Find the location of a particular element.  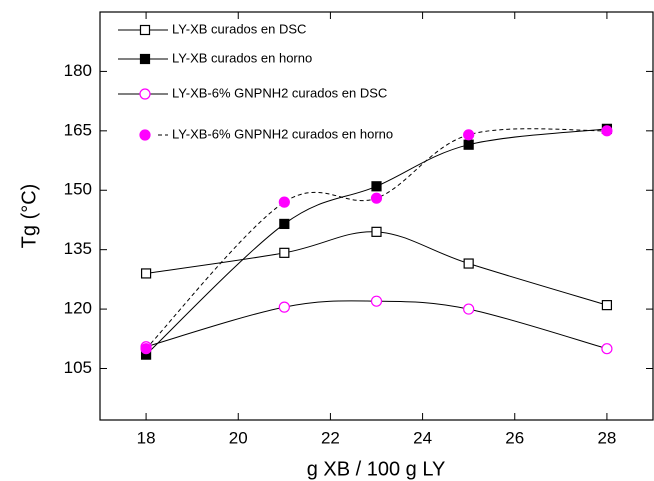

x-axis-label: g XB / 100 g LY is located at coordinates (376, 469).